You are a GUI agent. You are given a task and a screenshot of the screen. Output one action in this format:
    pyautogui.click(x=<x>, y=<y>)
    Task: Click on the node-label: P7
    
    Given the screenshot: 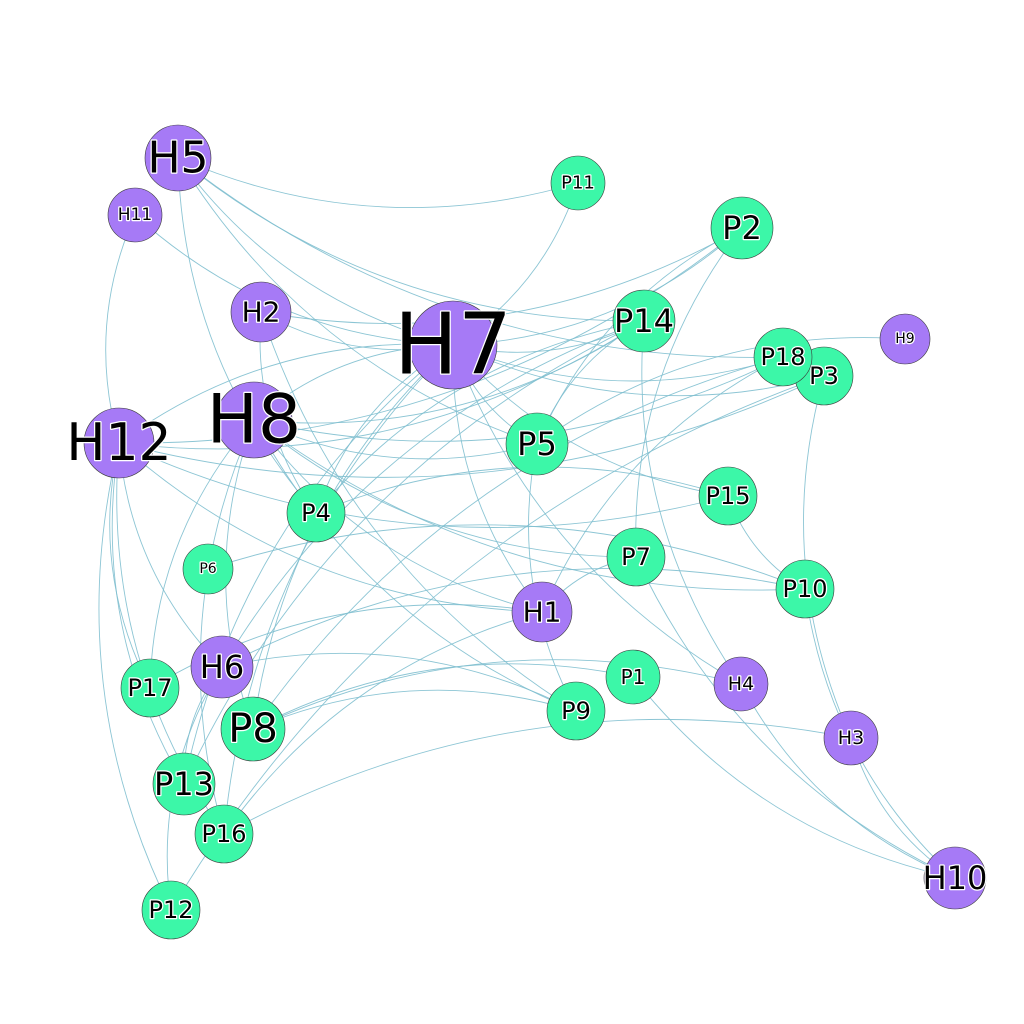 What is the action you would take?
    pyautogui.click(x=636, y=557)
    